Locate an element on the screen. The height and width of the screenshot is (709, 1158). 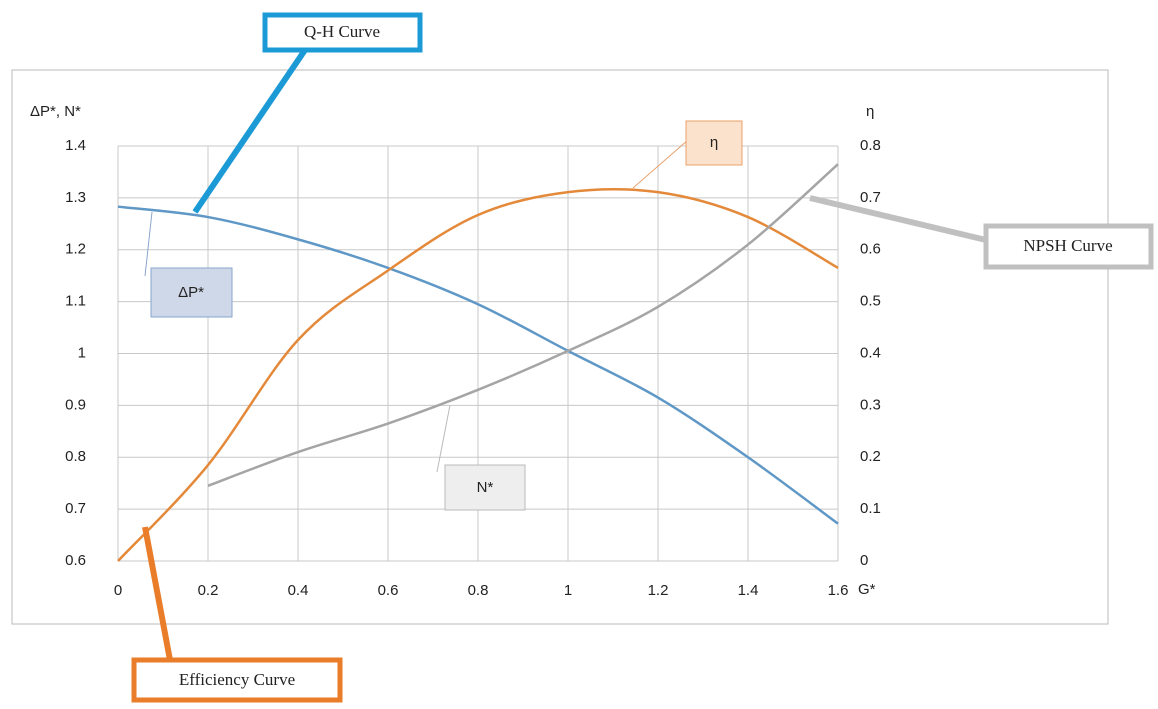
x-tick-label: 0.2 is located at coordinates (208, 590).